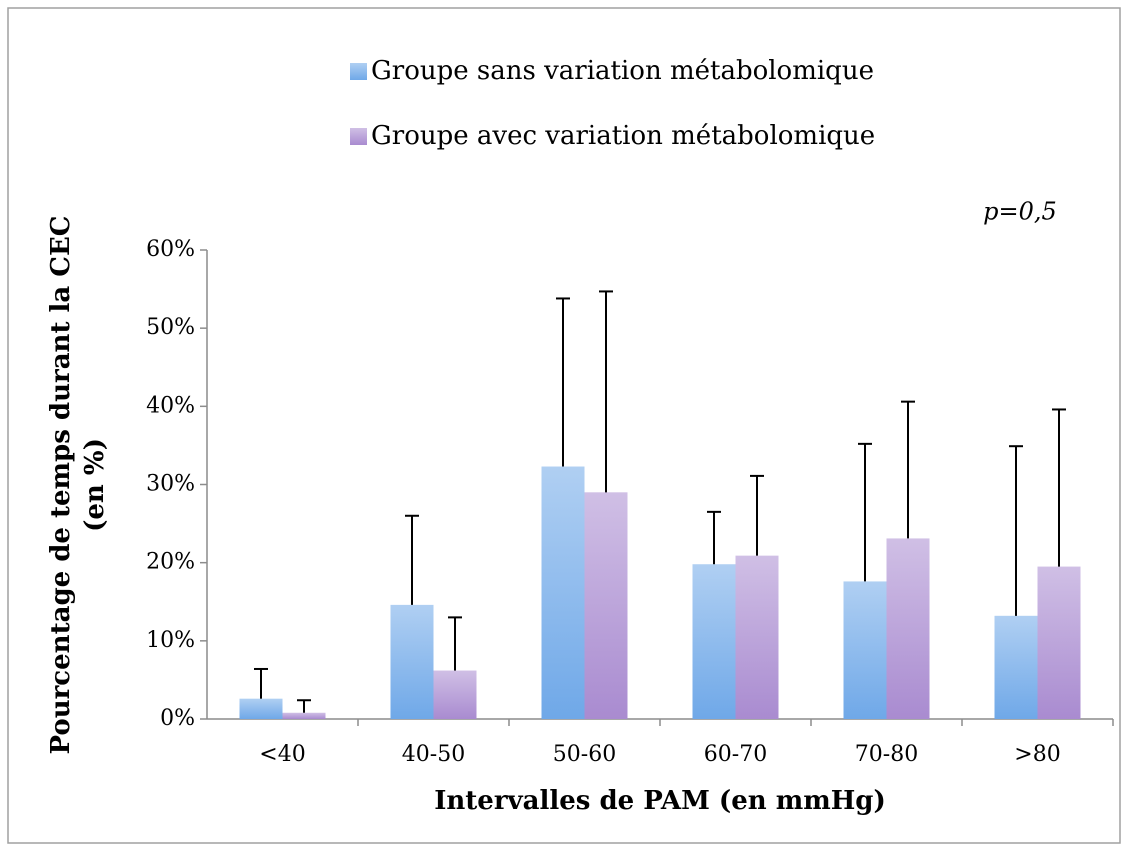 This screenshot has width=1129, height=845. What do you see at coordinates (170, 327) in the screenshot?
I see `y-tick-label: 50%` at bounding box center [170, 327].